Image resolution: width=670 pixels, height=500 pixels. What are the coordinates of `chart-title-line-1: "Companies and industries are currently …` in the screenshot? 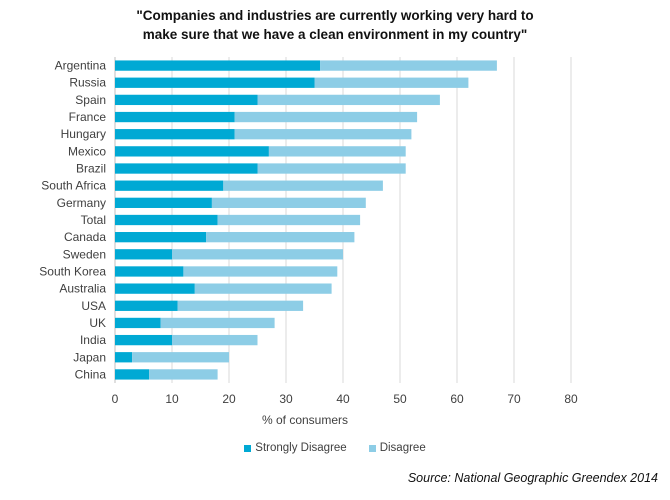 It's located at (335, 15).